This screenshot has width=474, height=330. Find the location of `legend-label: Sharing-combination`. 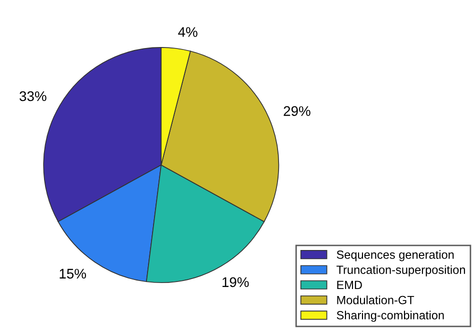

legend-label: Sharing-combination is located at coordinates (390, 316).